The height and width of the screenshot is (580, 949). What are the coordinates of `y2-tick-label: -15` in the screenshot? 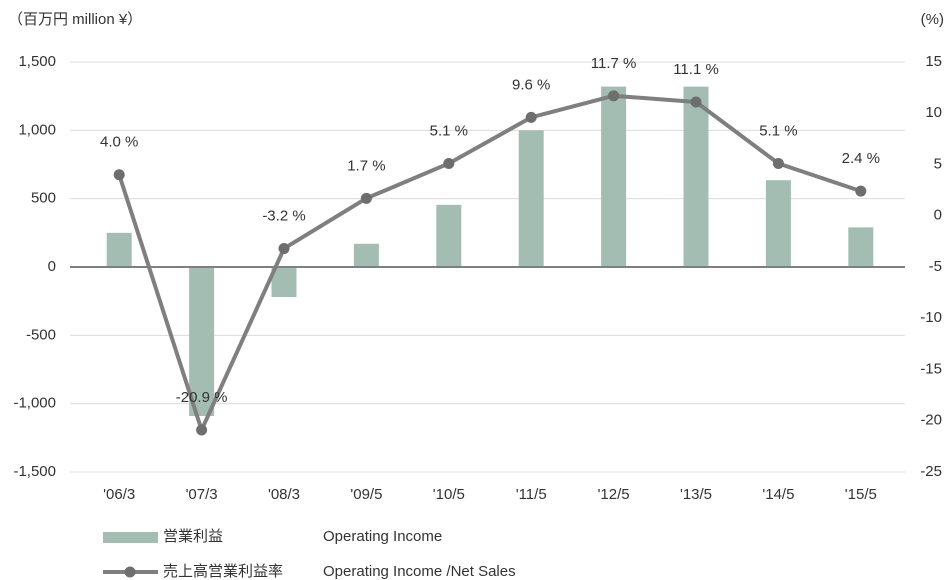 It's located at (931, 368).